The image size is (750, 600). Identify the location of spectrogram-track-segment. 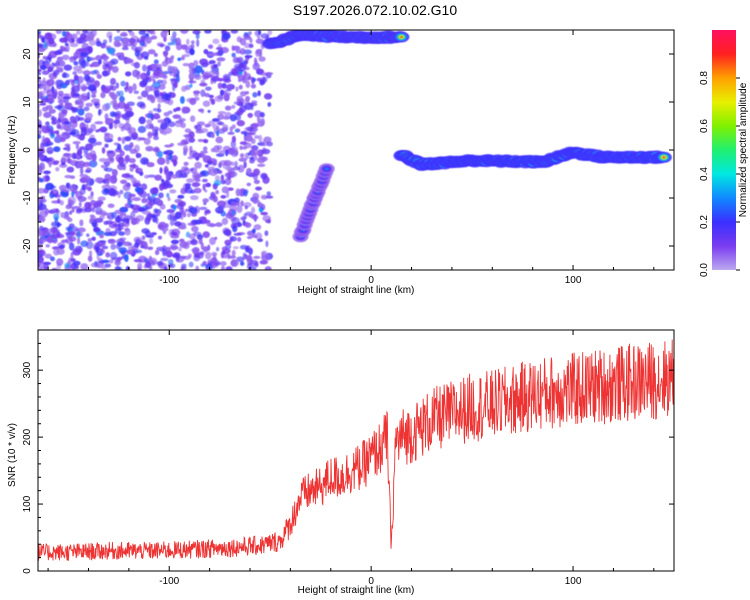
(401, 37).